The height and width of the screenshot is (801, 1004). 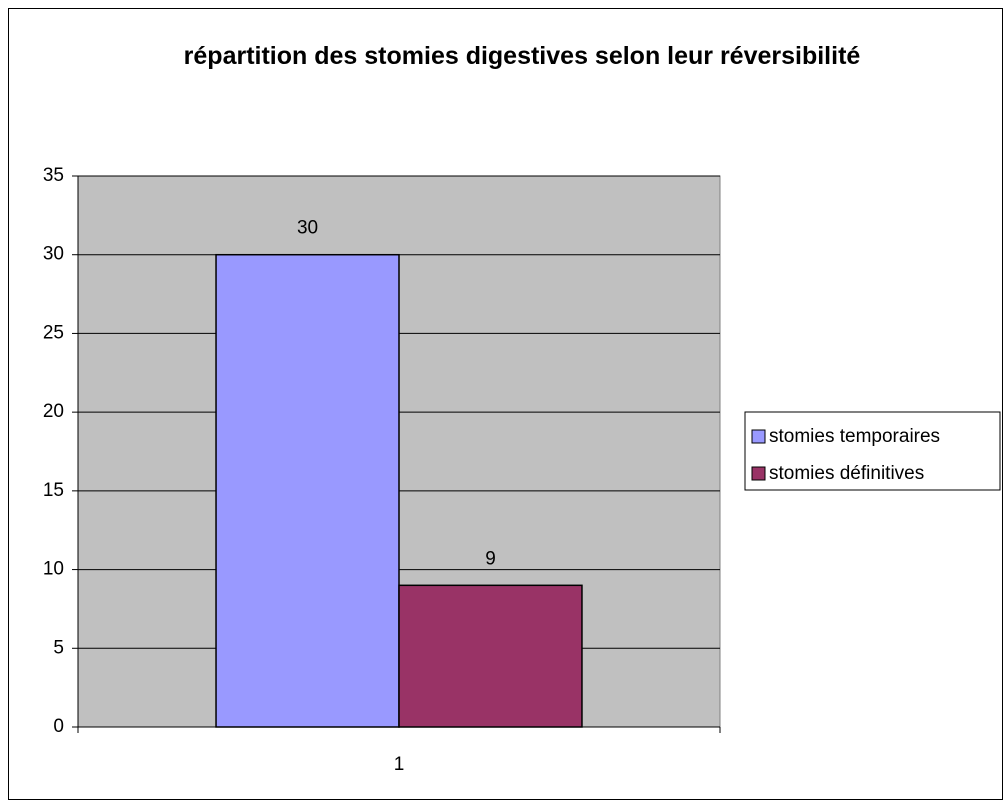 I want to click on y-tick-label: 10, so click(x=53, y=569).